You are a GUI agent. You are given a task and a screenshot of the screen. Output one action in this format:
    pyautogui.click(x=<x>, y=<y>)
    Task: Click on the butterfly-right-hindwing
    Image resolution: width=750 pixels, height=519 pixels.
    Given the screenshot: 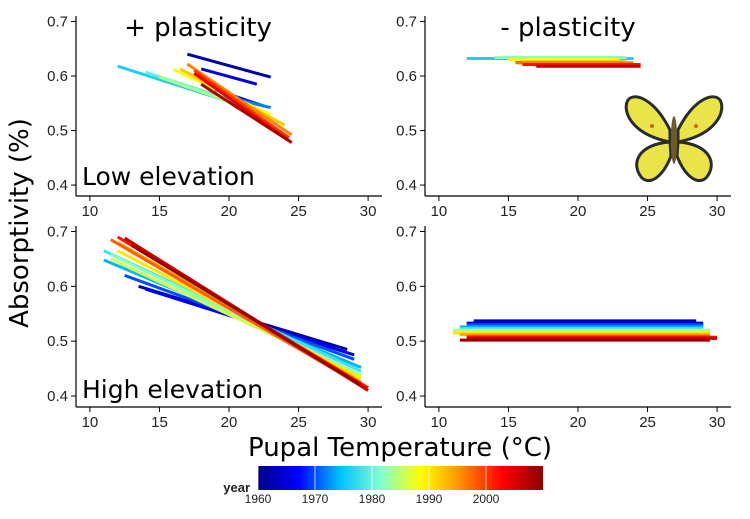 What is the action you would take?
    pyautogui.click(x=694, y=161)
    